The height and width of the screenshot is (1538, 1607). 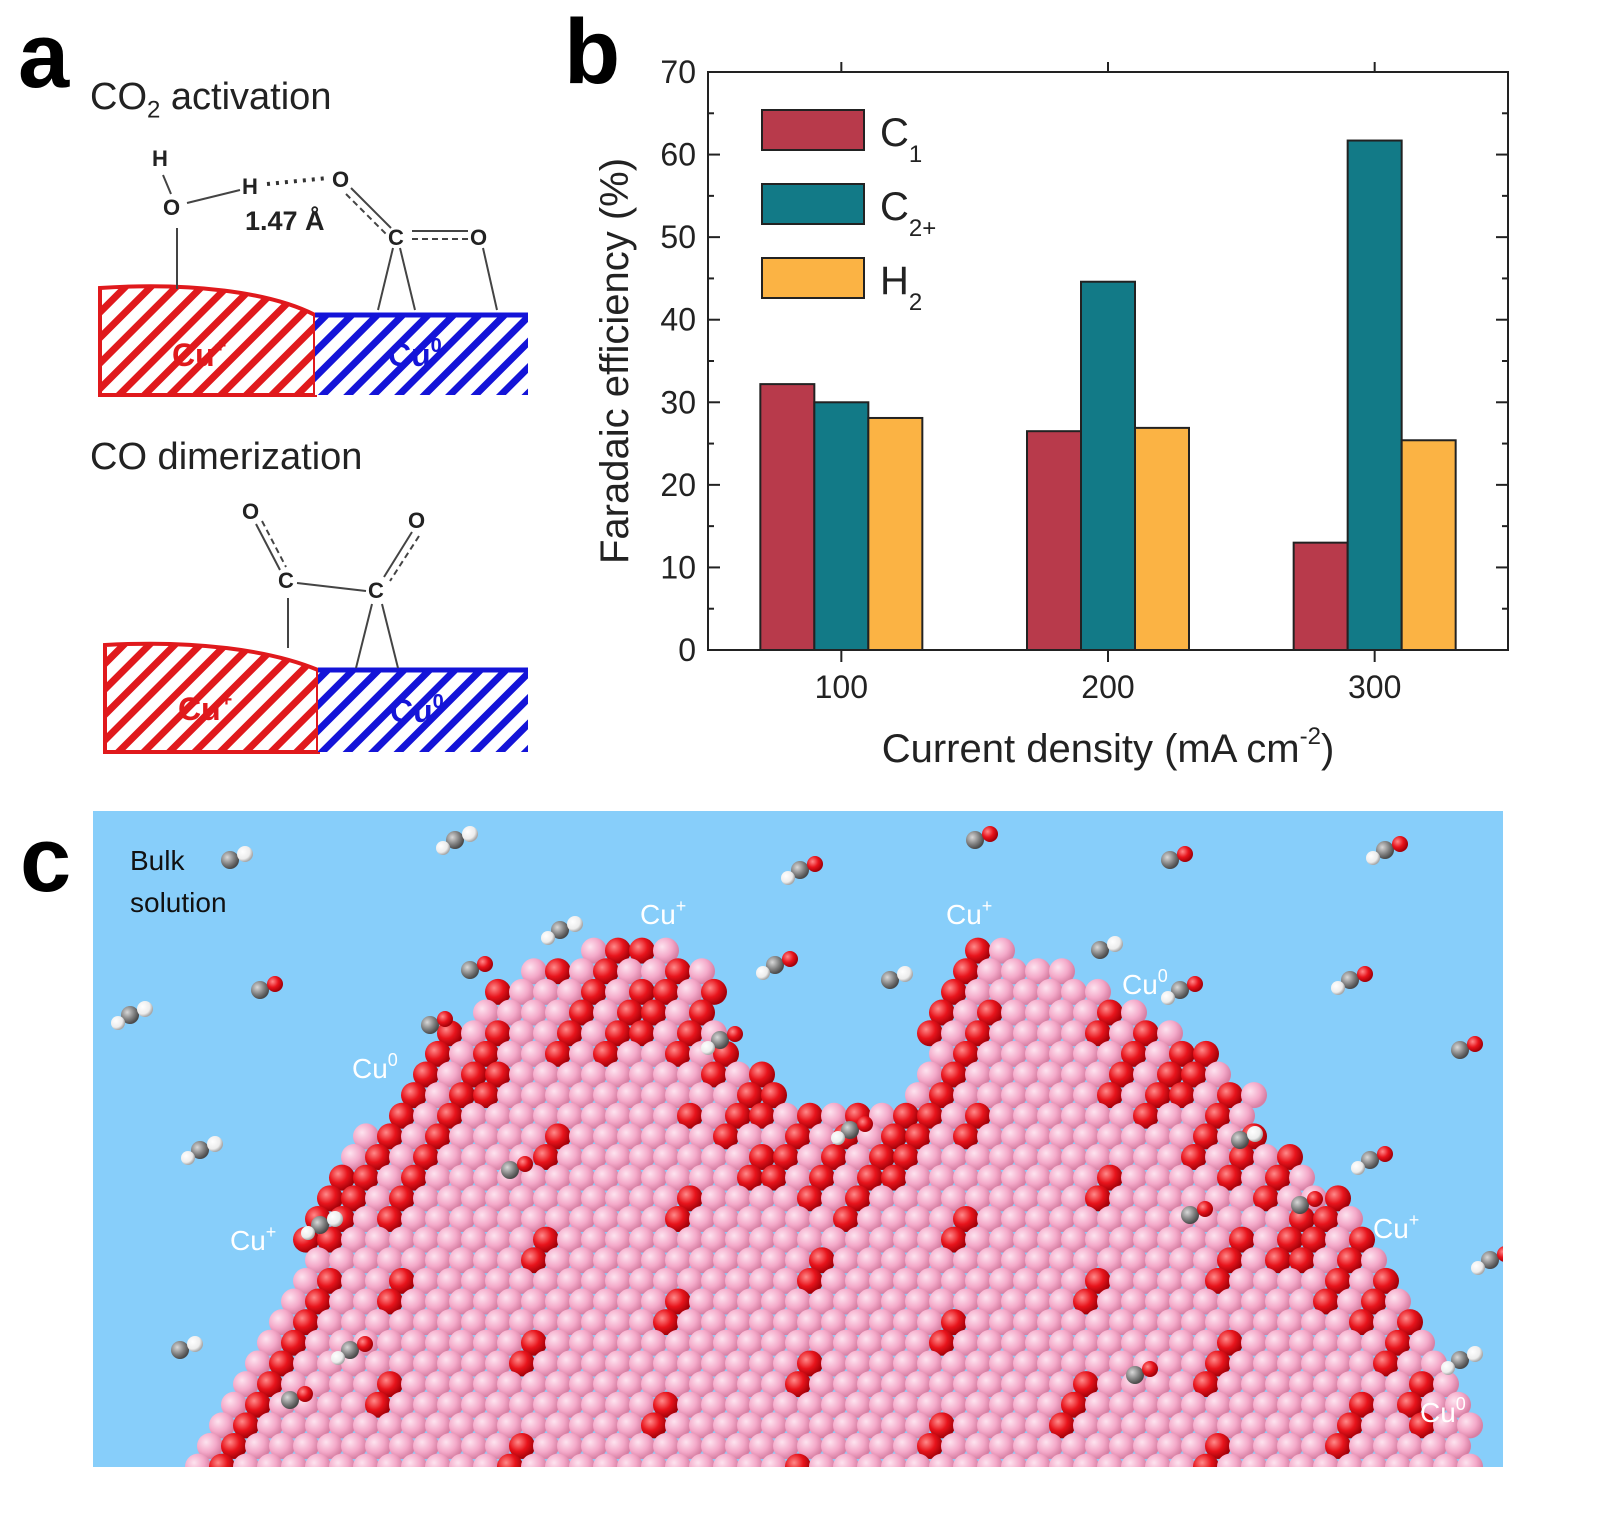 I want to click on cu-zero-label-bottom: Cu0, so click(x=417, y=710).